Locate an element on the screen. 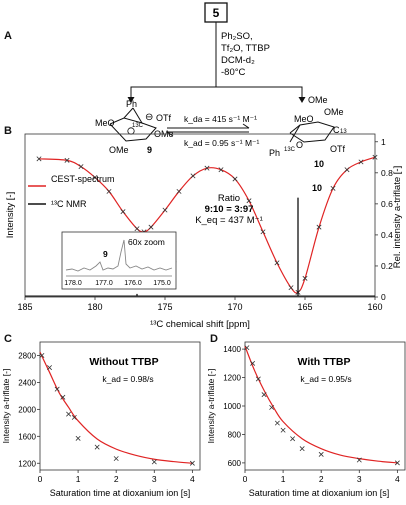  carbonyl-carbon-right: C is located at coordinates (336, 130).